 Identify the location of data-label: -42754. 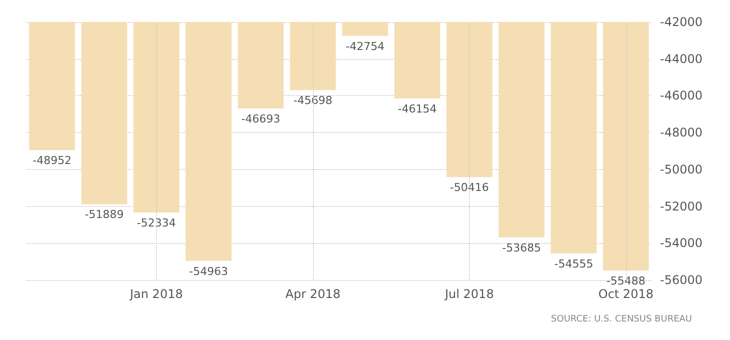
(365, 46).